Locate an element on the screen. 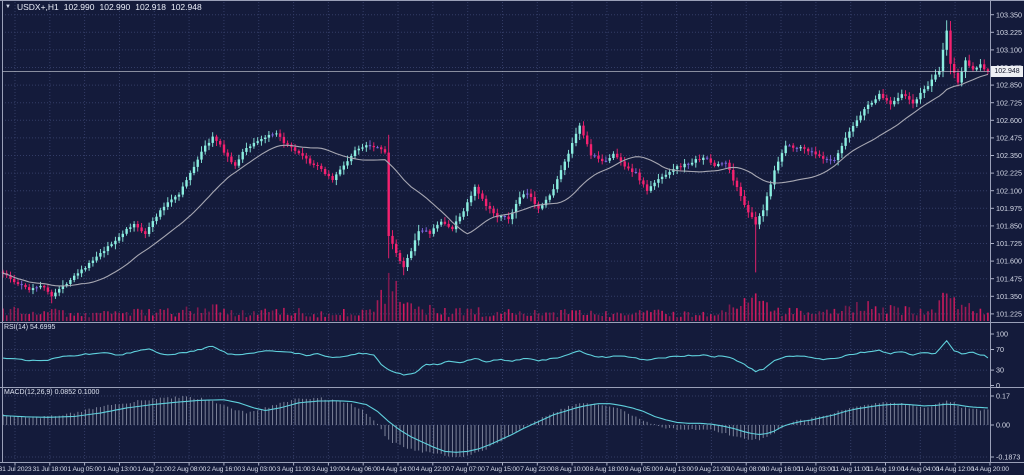 This screenshot has height=475, width=1024. svg-text: 11 Aug 19:00 is located at coordinates (886, 469).